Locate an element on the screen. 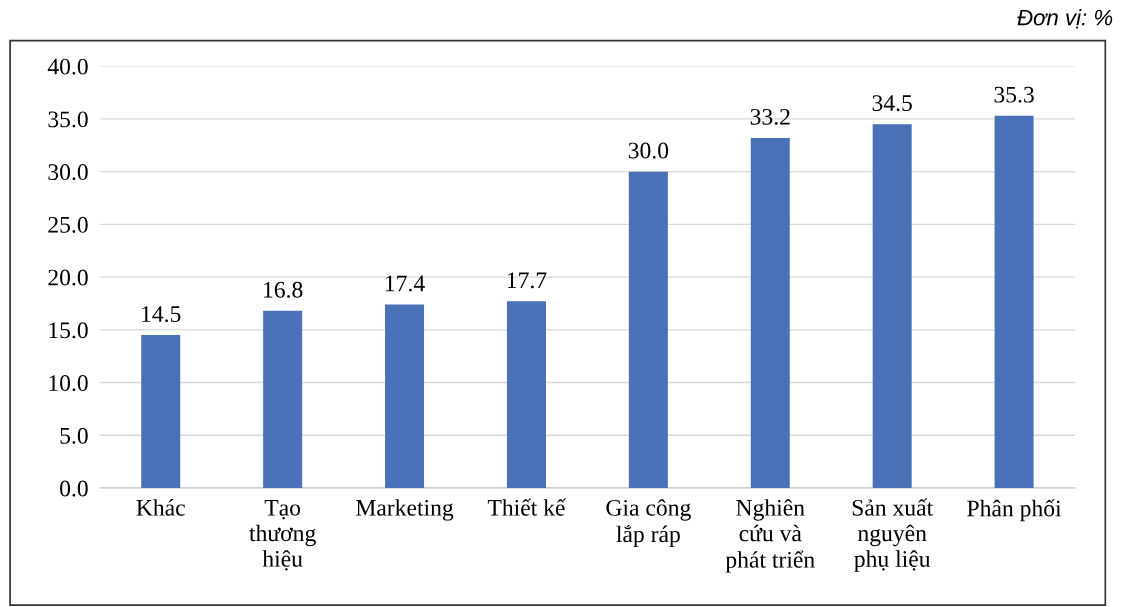  x-tick-label: Nghiên cứu và phát triển is located at coordinates (770, 536).